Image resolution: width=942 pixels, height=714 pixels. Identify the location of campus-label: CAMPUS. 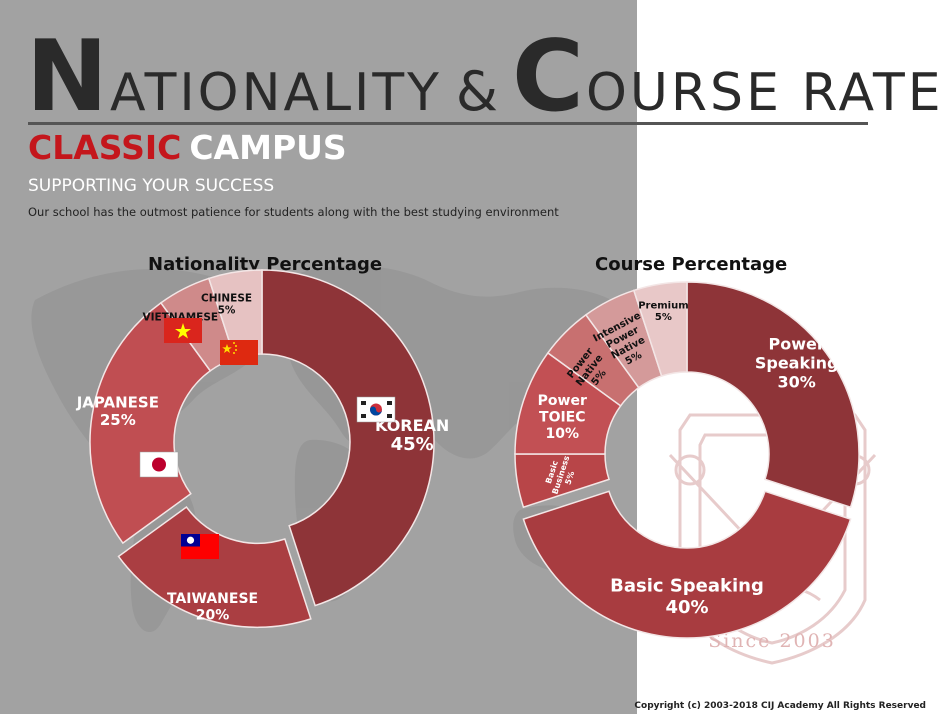
(268, 147).